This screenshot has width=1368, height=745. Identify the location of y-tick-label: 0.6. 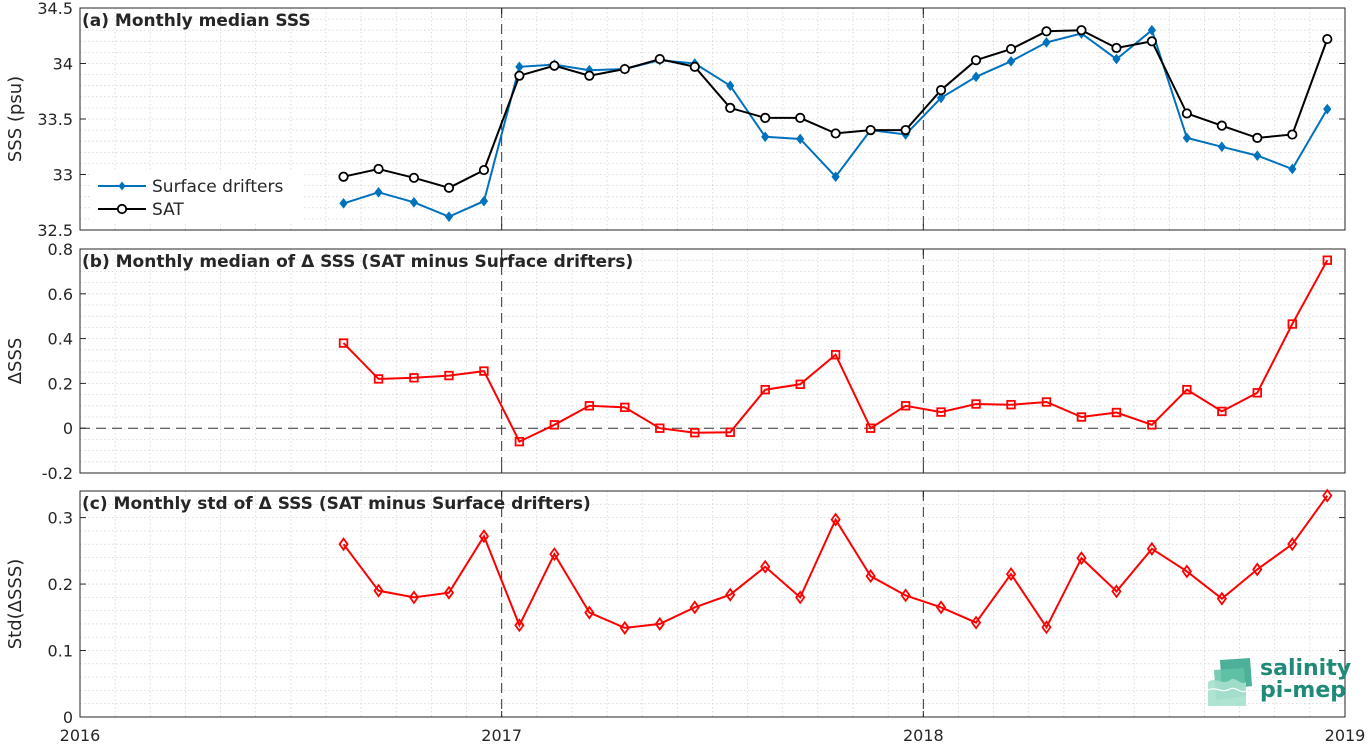
(60, 294).